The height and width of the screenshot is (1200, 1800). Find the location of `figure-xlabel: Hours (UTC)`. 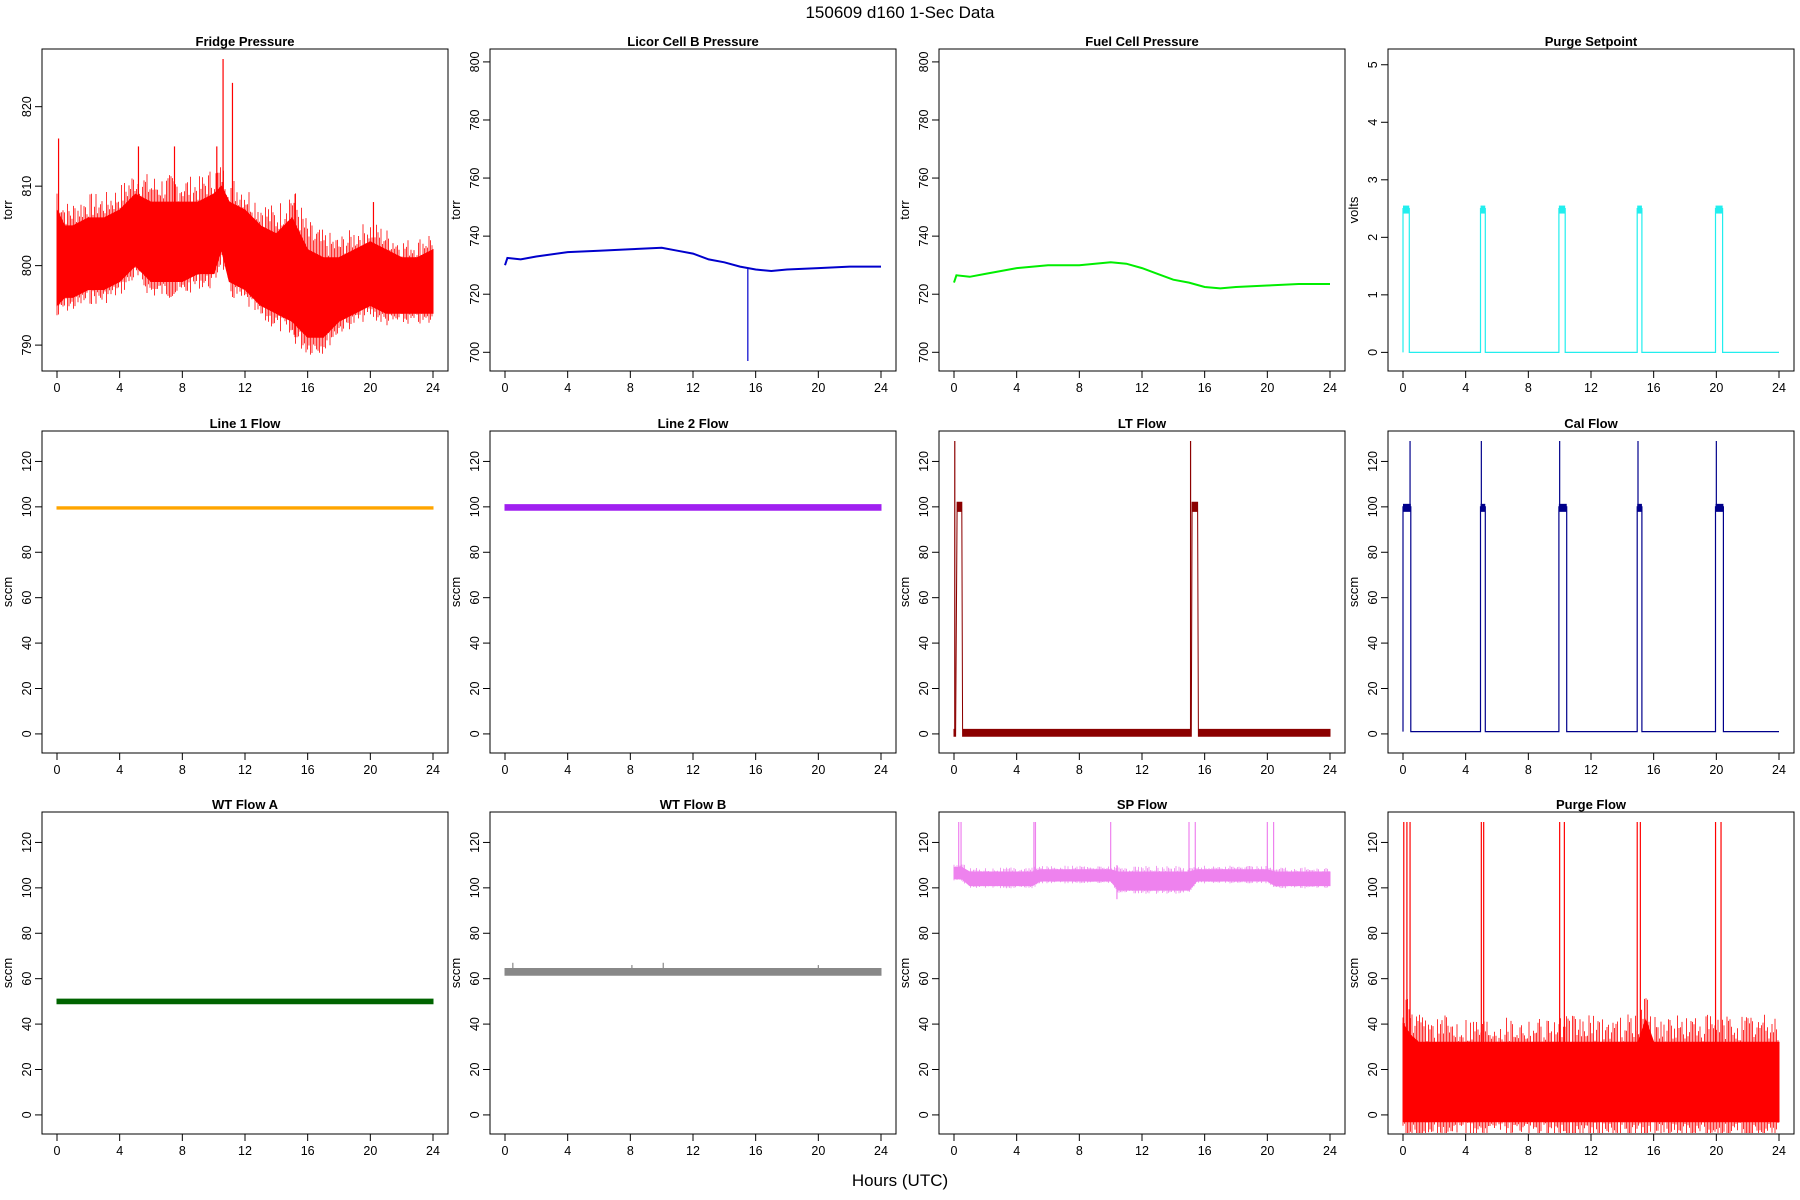

figure-xlabel: Hours (UTC) is located at coordinates (900, 1180).